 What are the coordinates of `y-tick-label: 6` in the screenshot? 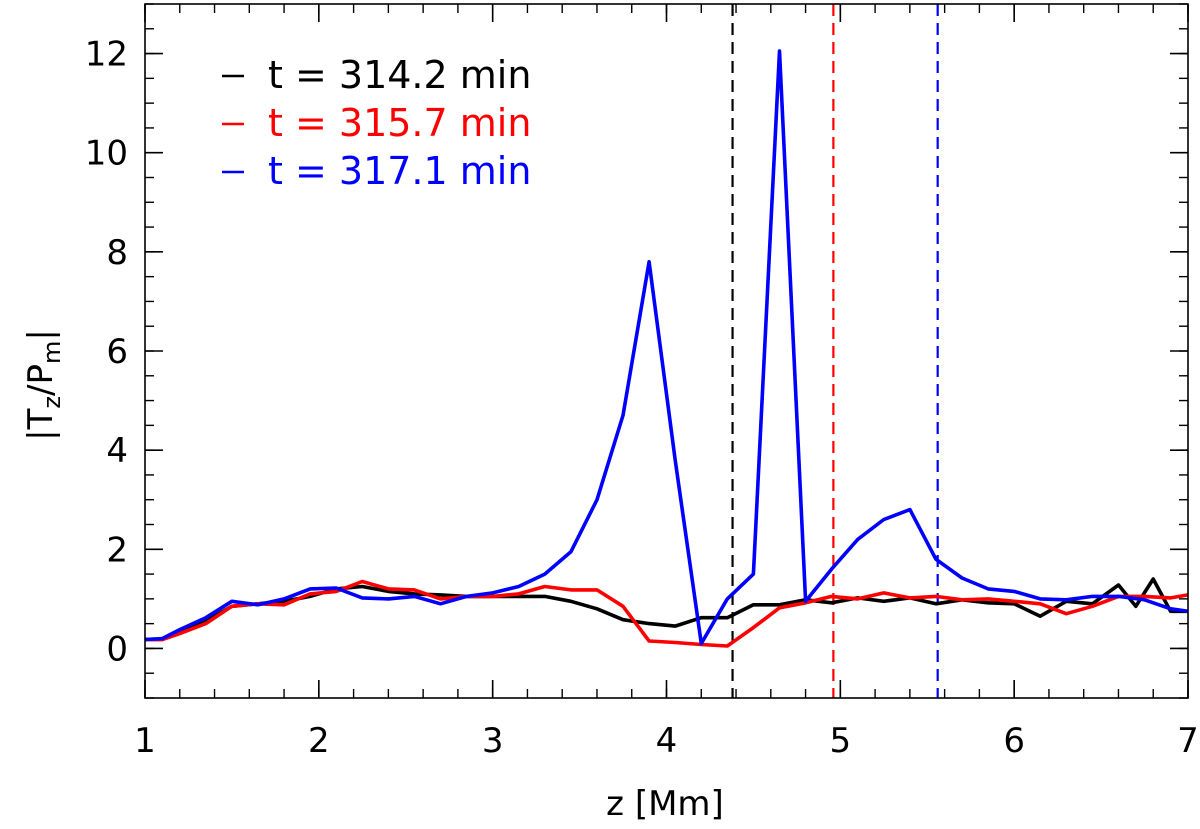 It's located at (117, 352).